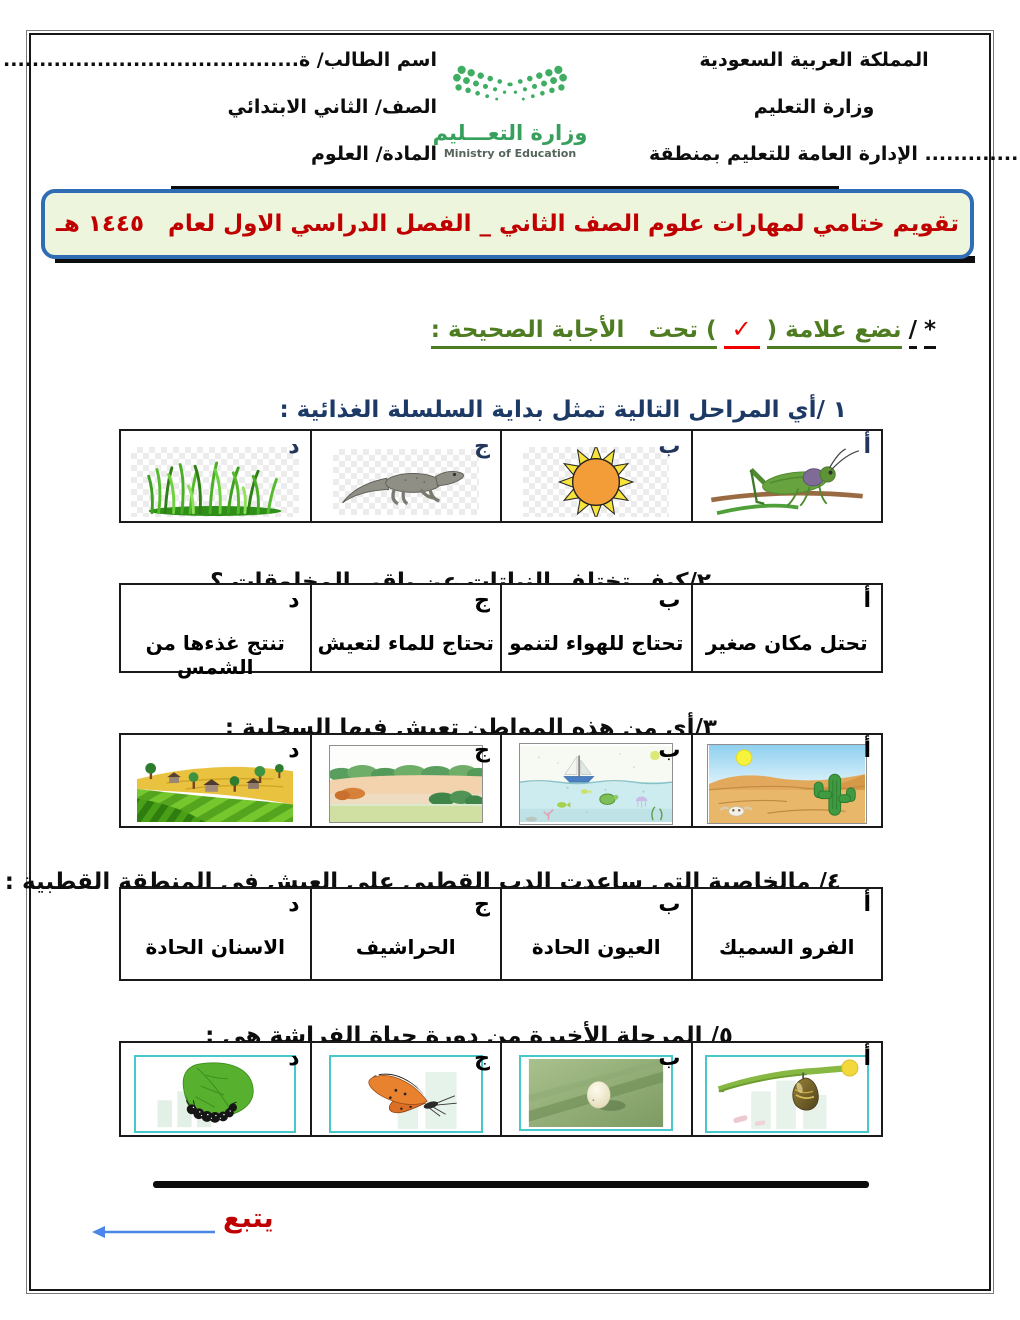  Describe the element at coordinates (215, 783) in the screenshot. I see `farm-image` at that location.